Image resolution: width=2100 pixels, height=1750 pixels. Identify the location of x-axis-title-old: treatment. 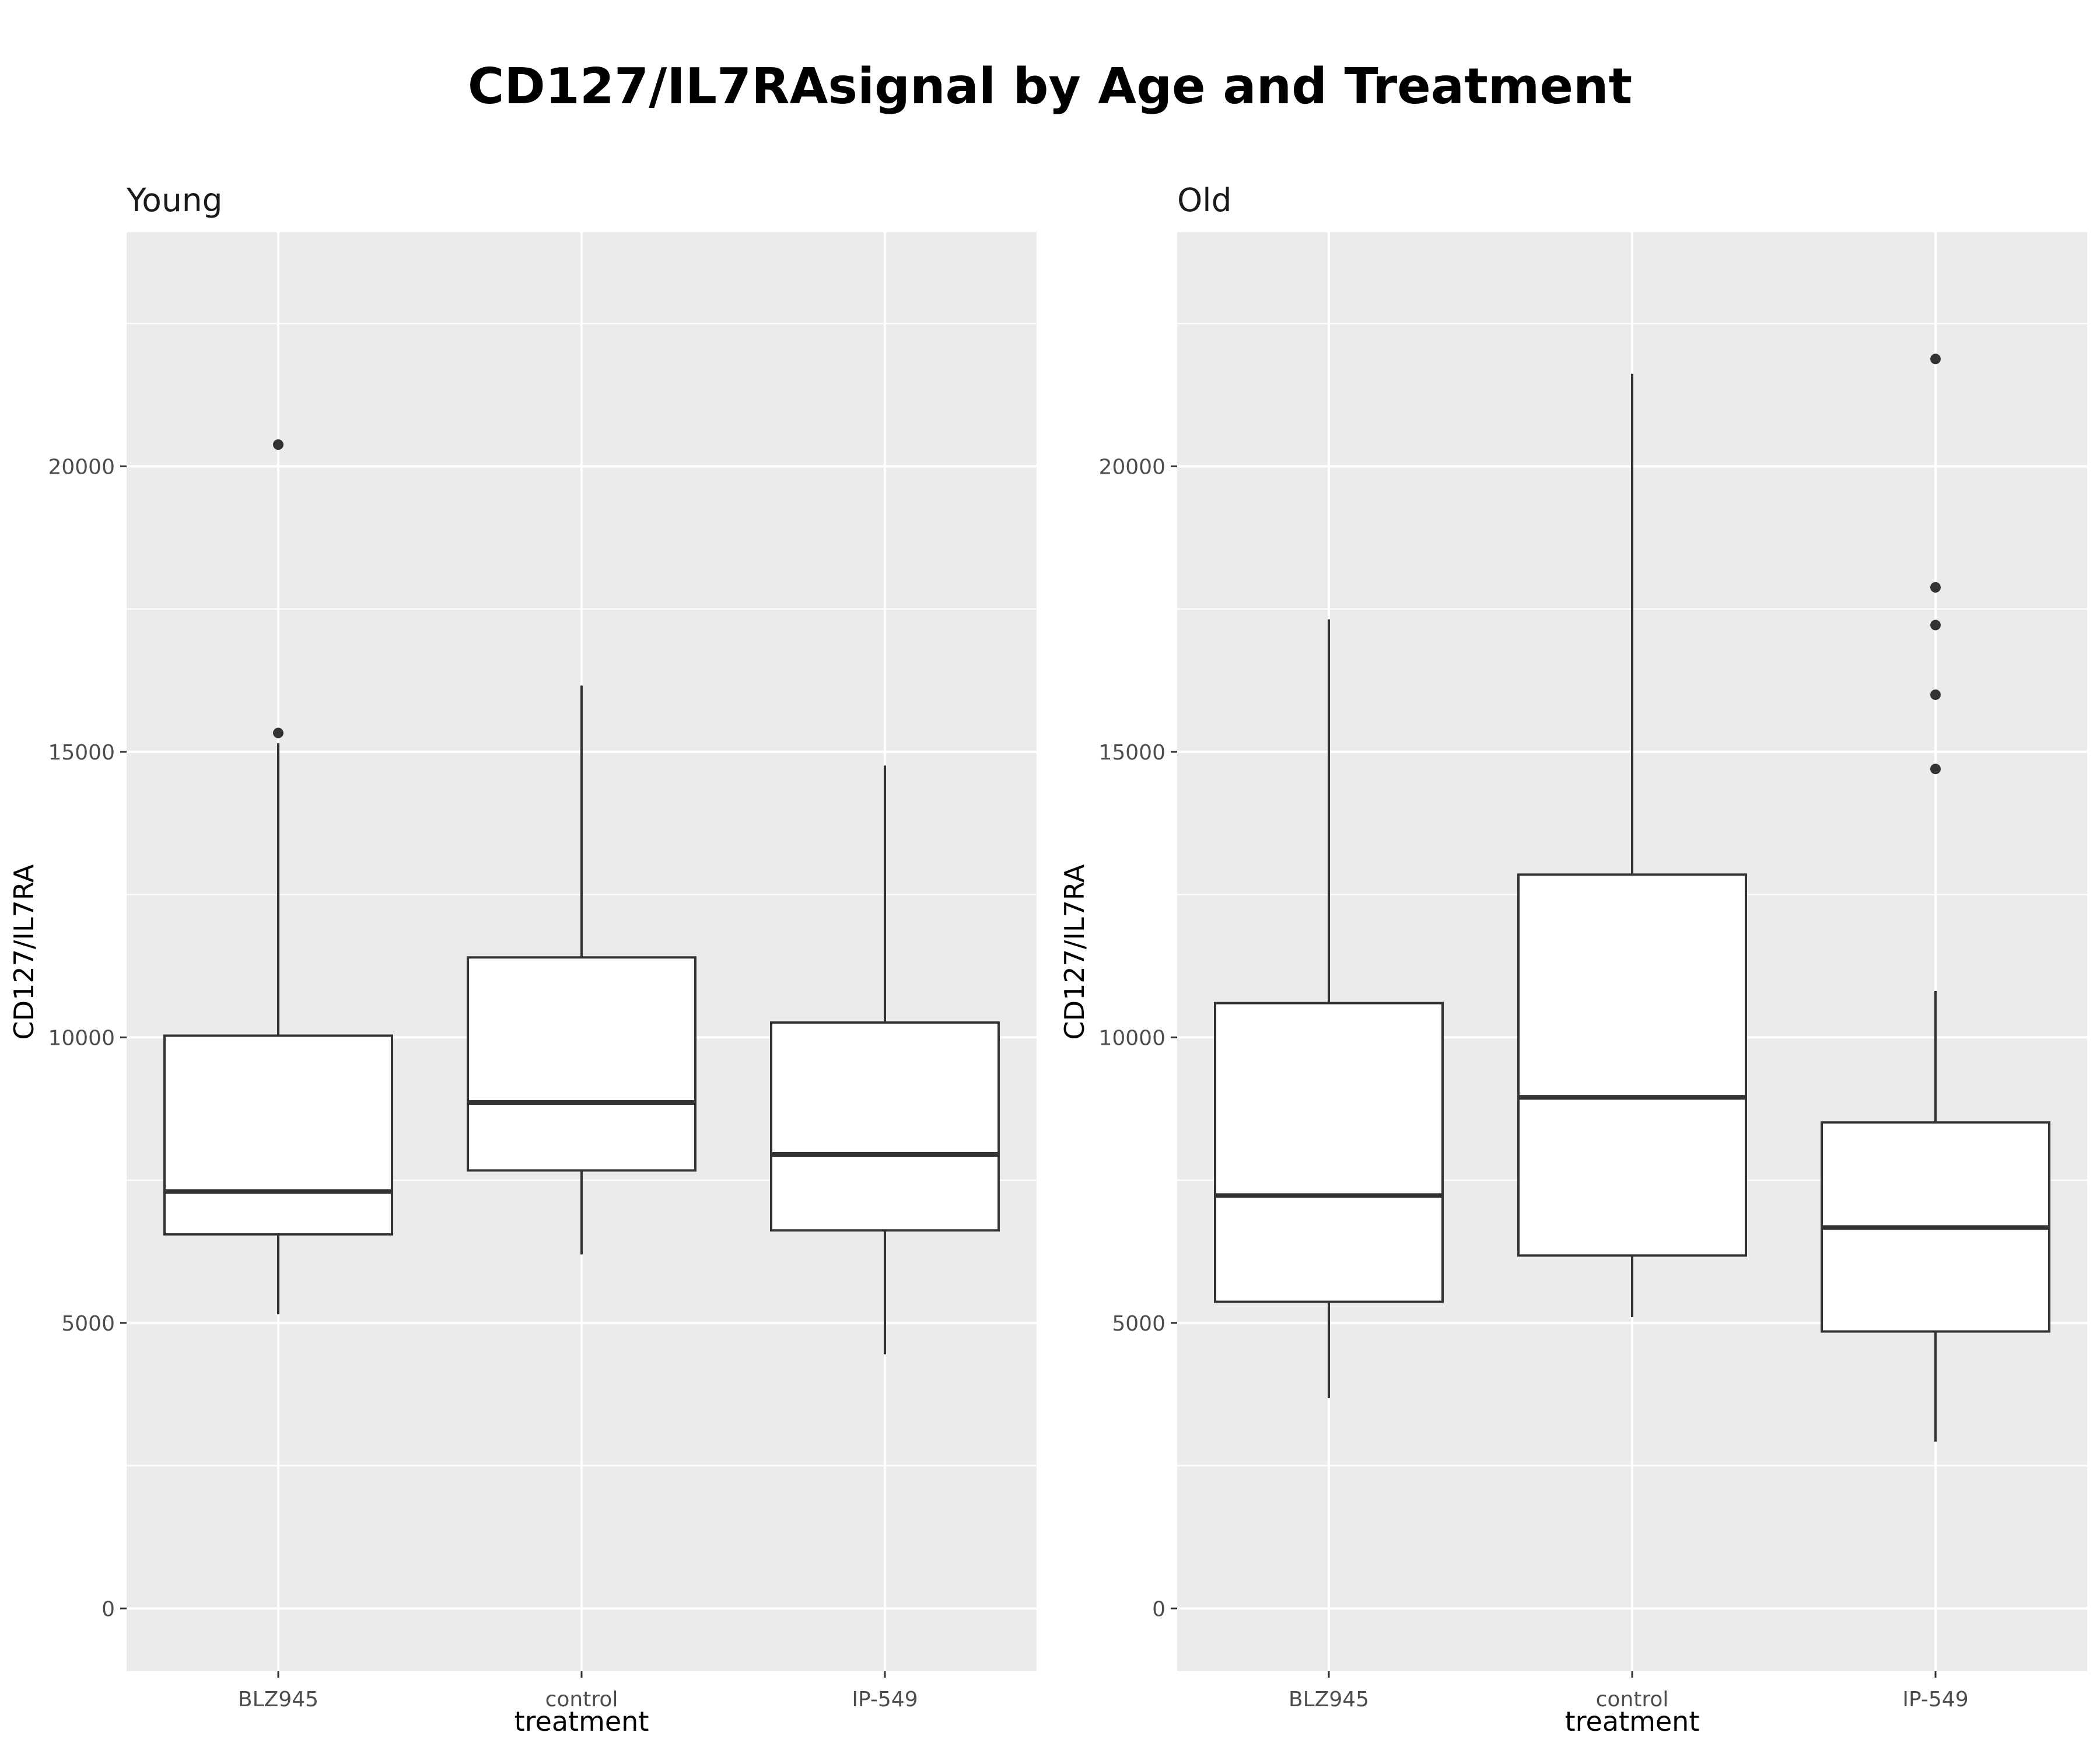
(1632, 1721).